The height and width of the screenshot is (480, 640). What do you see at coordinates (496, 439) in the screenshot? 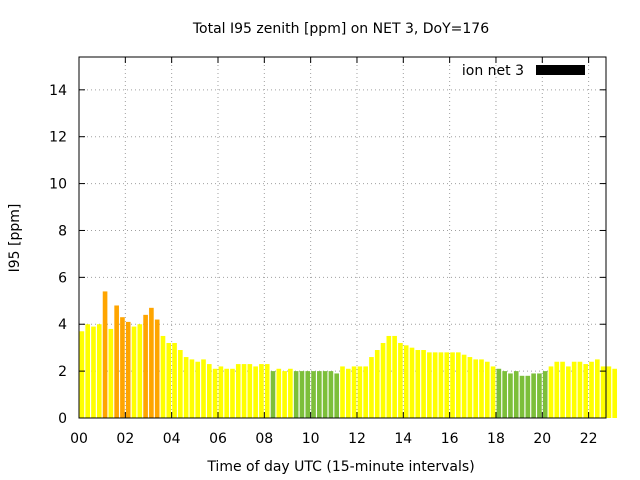
I see `x-tick-label: 18` at bounding box center [496, 439].